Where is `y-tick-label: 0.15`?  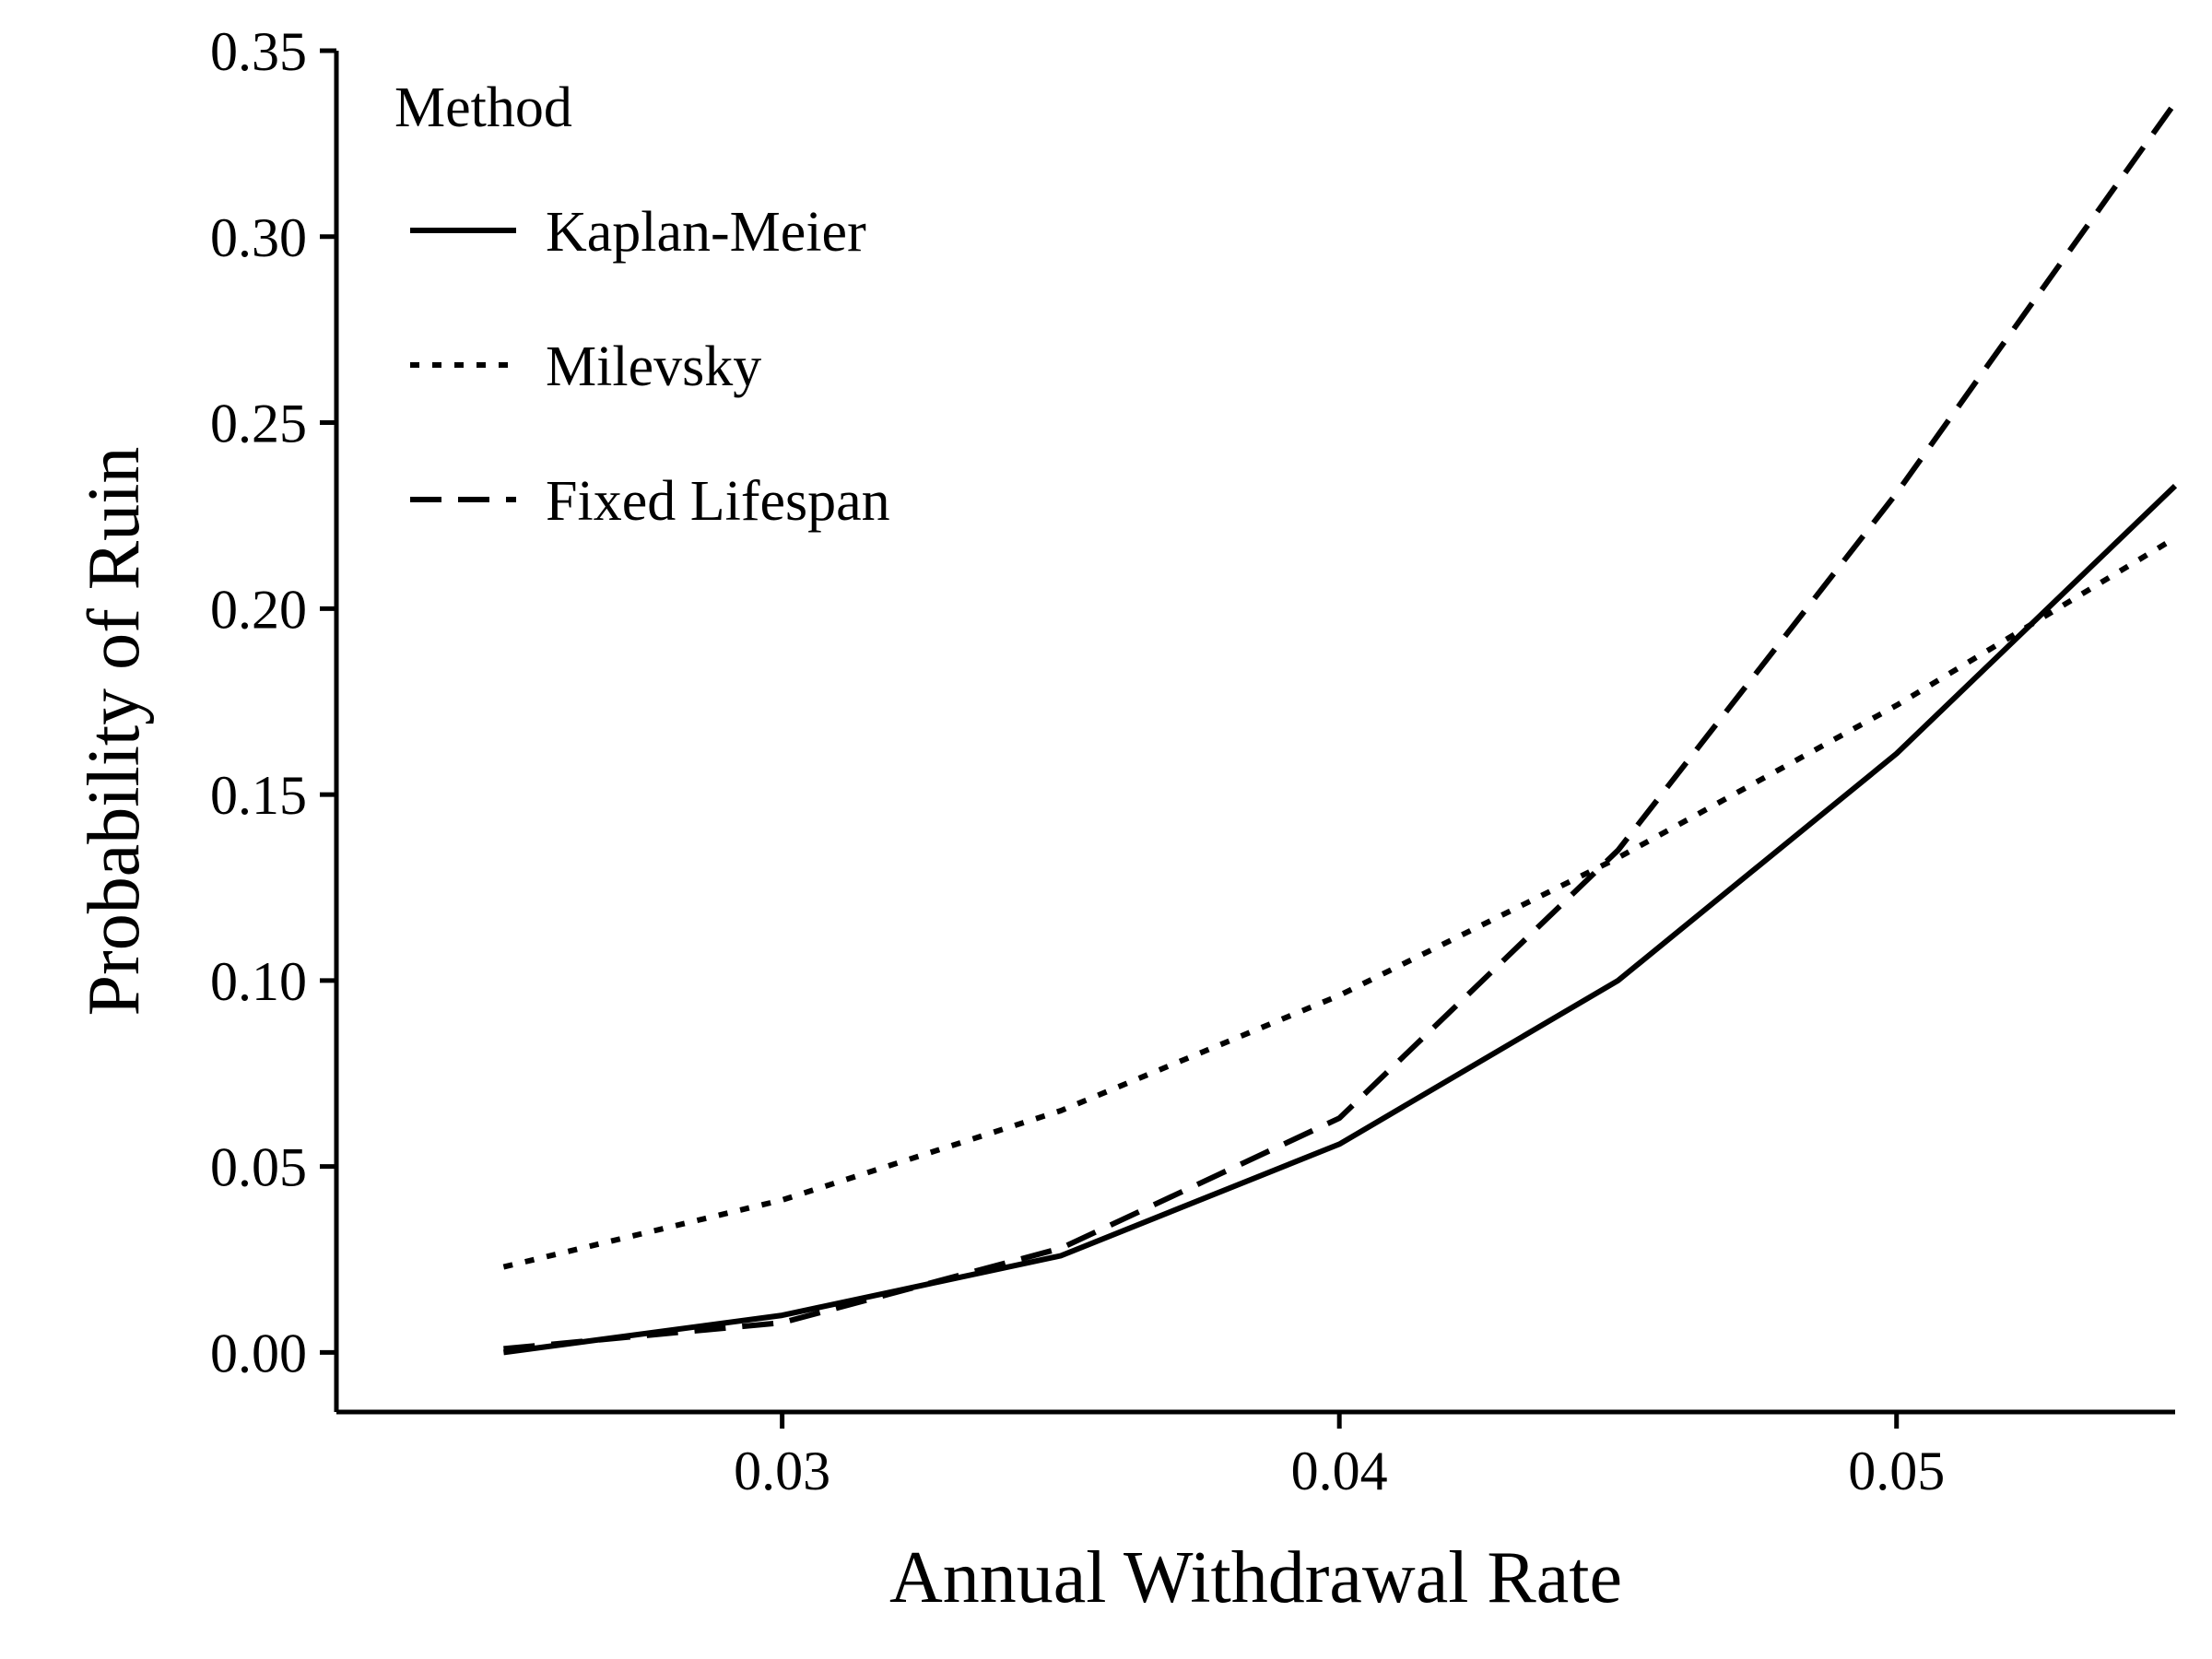
y-tick-label: 0.15 is located at coordinates (258, 795).